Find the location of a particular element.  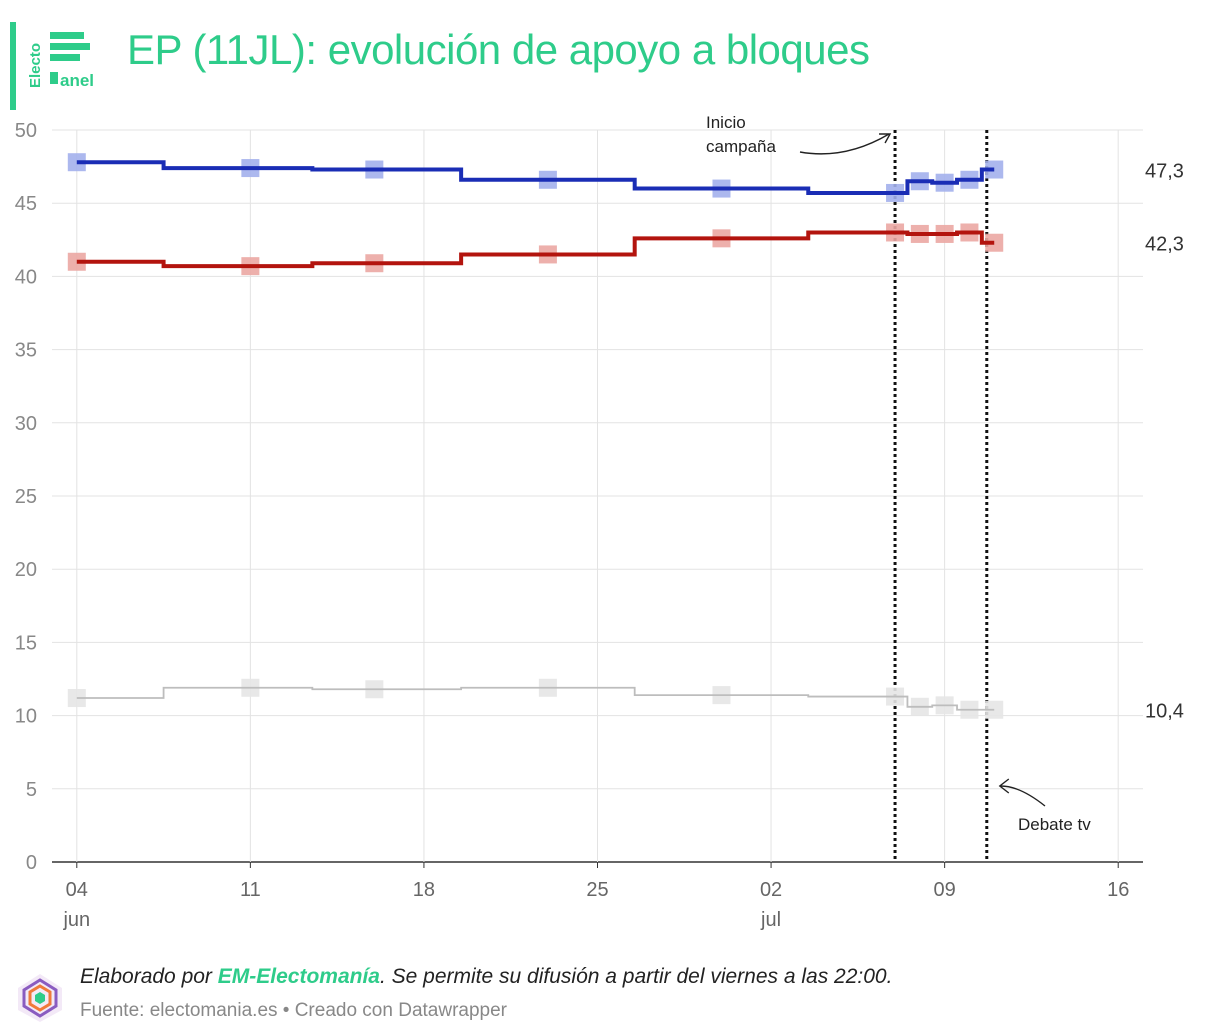

footer-brand-link: EM-Electomanía is located at coordinates (298, 976).